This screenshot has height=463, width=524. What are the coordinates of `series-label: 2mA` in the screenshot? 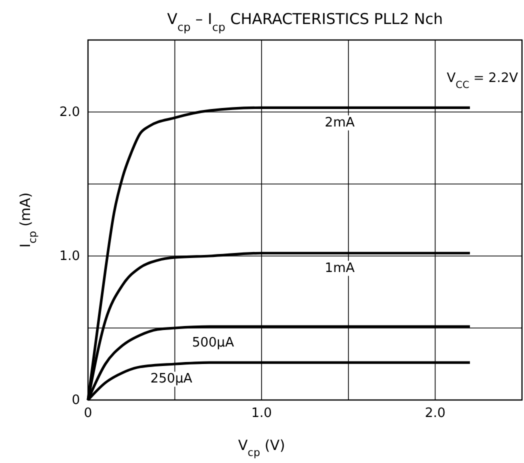 It's located at (339, 122).